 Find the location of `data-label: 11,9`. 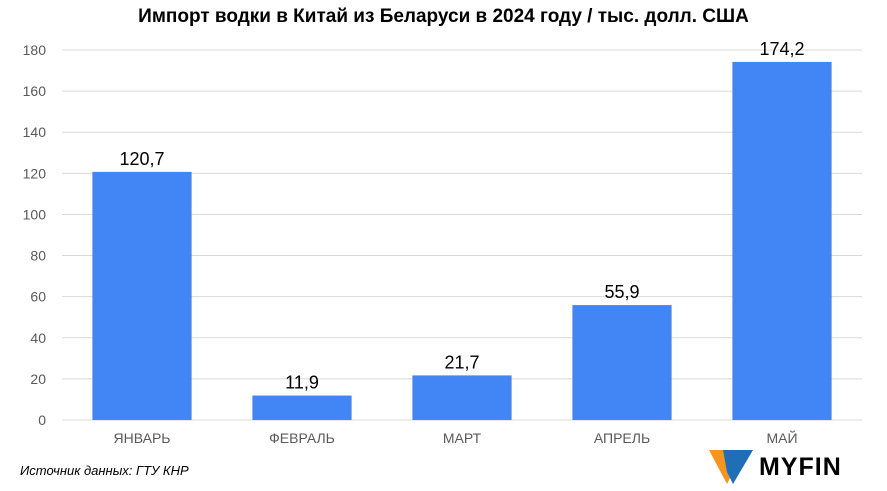

data-label: 11,9 is located at coordinates (302, 383).